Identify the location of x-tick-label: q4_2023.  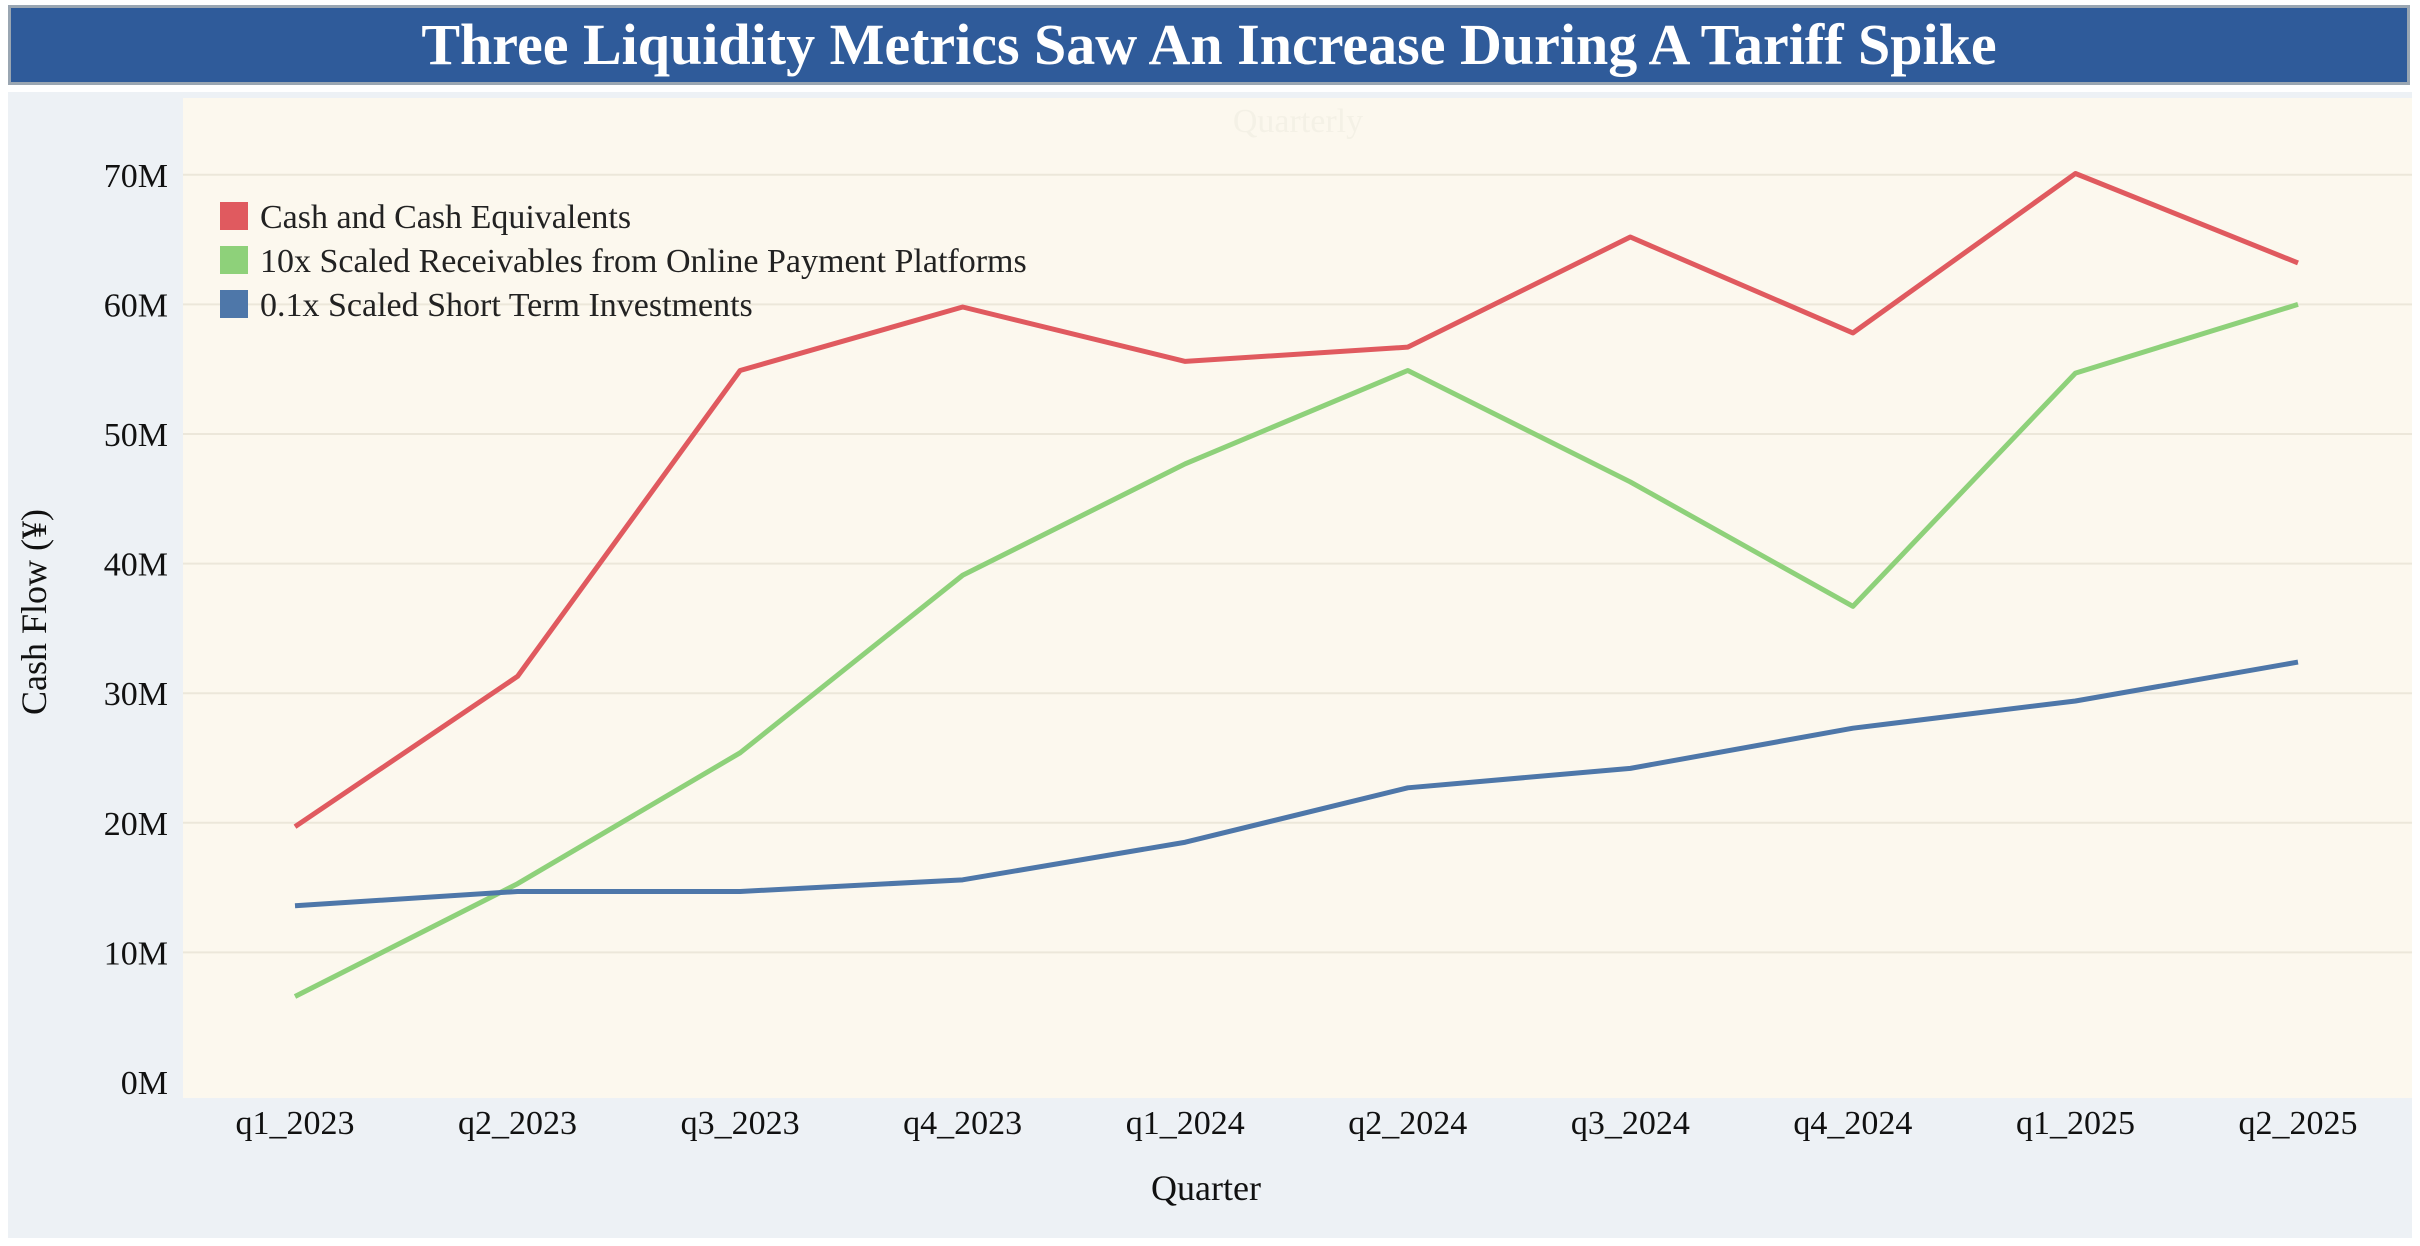
(962, 1123).